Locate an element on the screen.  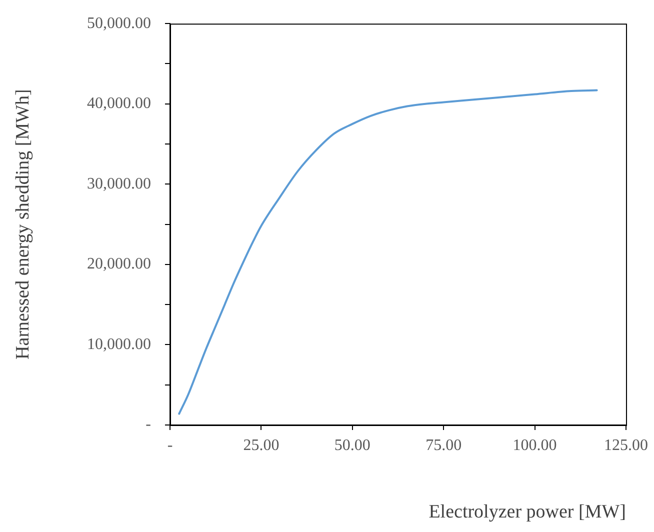
x-tick-label: - is located at coordinates (170, 445).